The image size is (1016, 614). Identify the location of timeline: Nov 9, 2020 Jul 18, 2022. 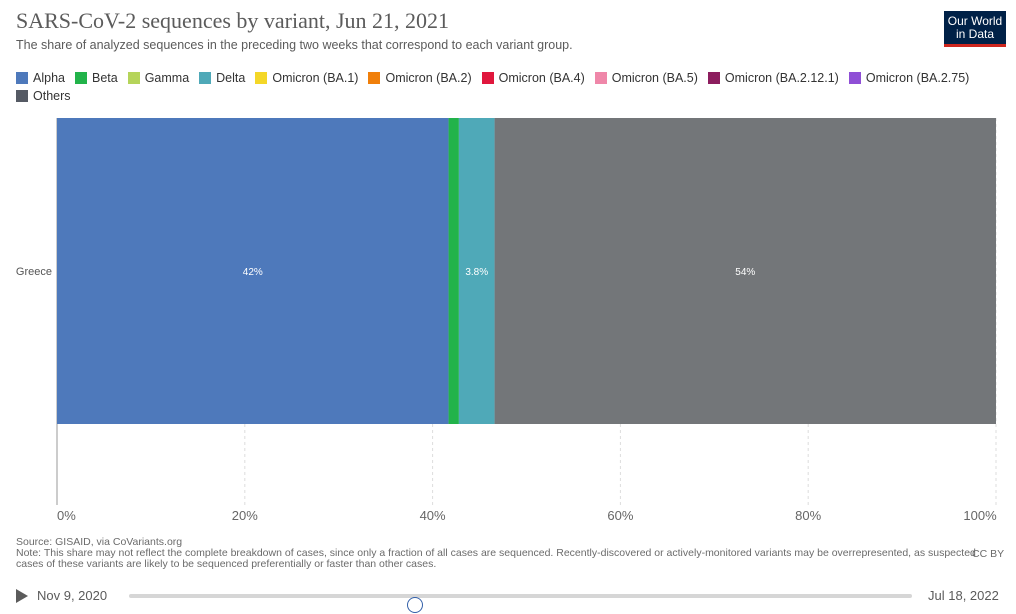
(511, 598).